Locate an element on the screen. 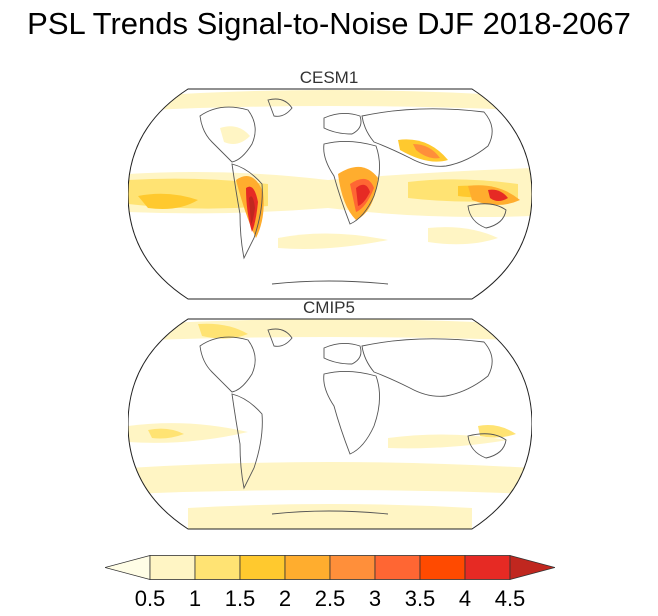 The image size is (658, 616). colorbar-ticks: 0.5 1 1.5 2 2.5 3 3.5 4 4.5 is located at coordinates (329, 600).